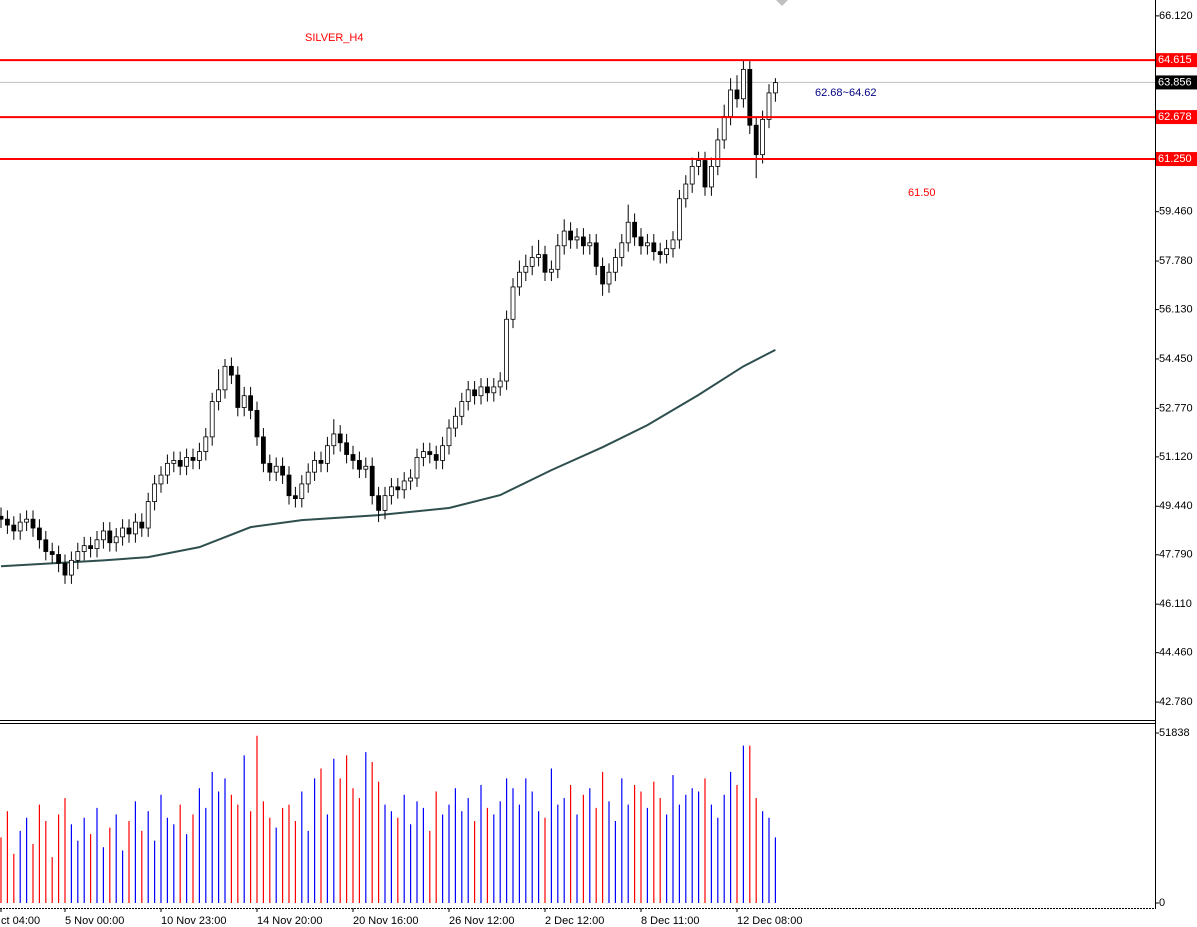 The image size is (1197, 927). I want to click on x-tick-label: 12 Dec 08:00, so click(769, 921).